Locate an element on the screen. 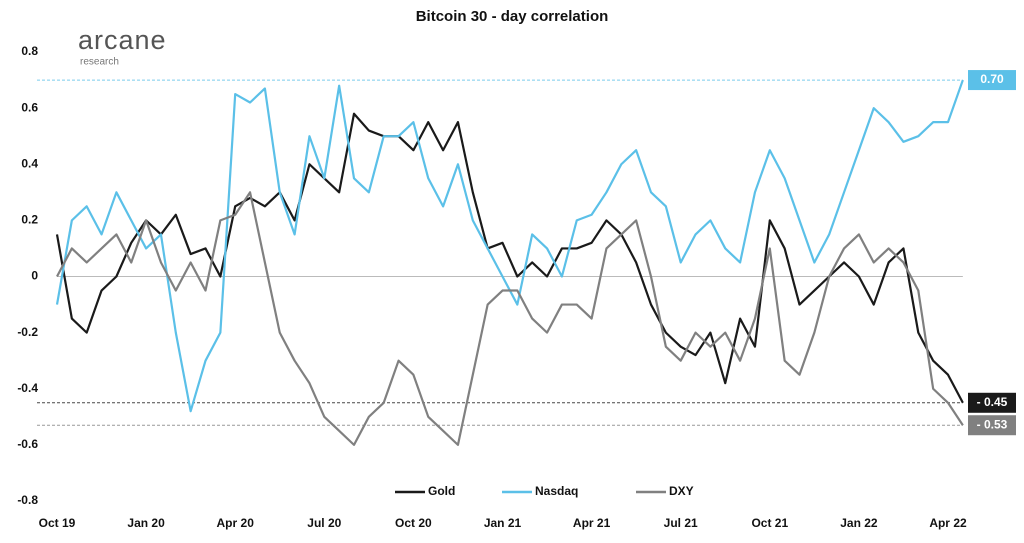 This screenshot has height=543, width=1024. x-tick-label: Apr 20 is located at coordinates (236, 523).